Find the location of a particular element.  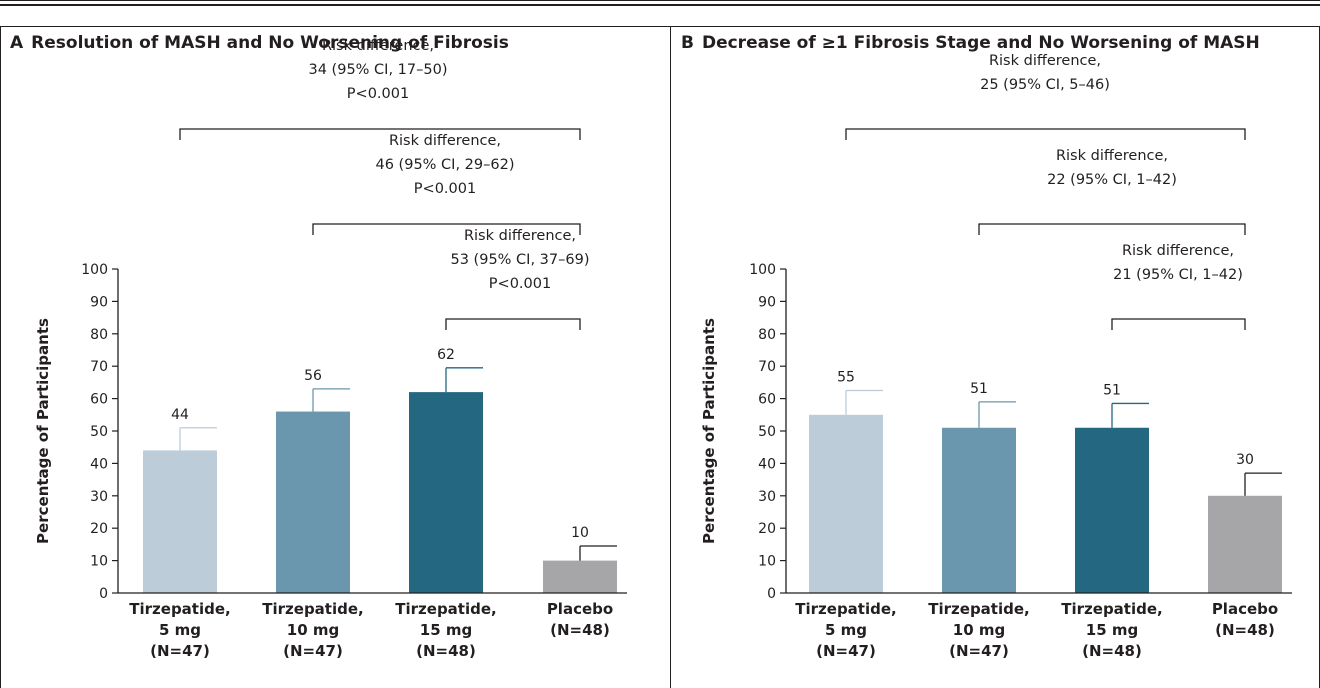

panel-a-y-tick-label: 90 is located at coordinates (99, 302).